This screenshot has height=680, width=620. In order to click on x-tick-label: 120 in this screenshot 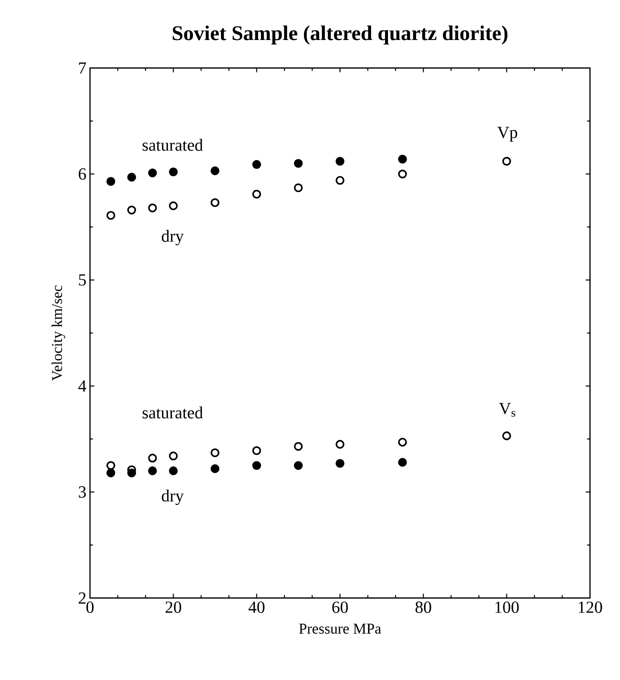, I will do `click(590, 607)`.